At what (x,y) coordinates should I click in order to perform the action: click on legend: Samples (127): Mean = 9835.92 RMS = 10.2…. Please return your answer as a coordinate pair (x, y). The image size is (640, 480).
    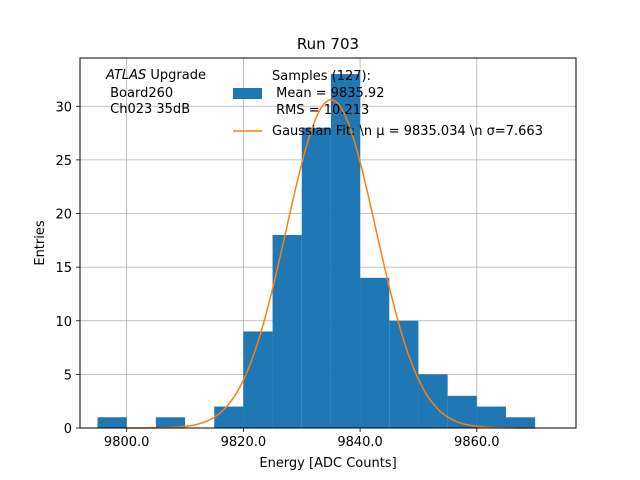
    Looking at the image, I should click on (388, 104).